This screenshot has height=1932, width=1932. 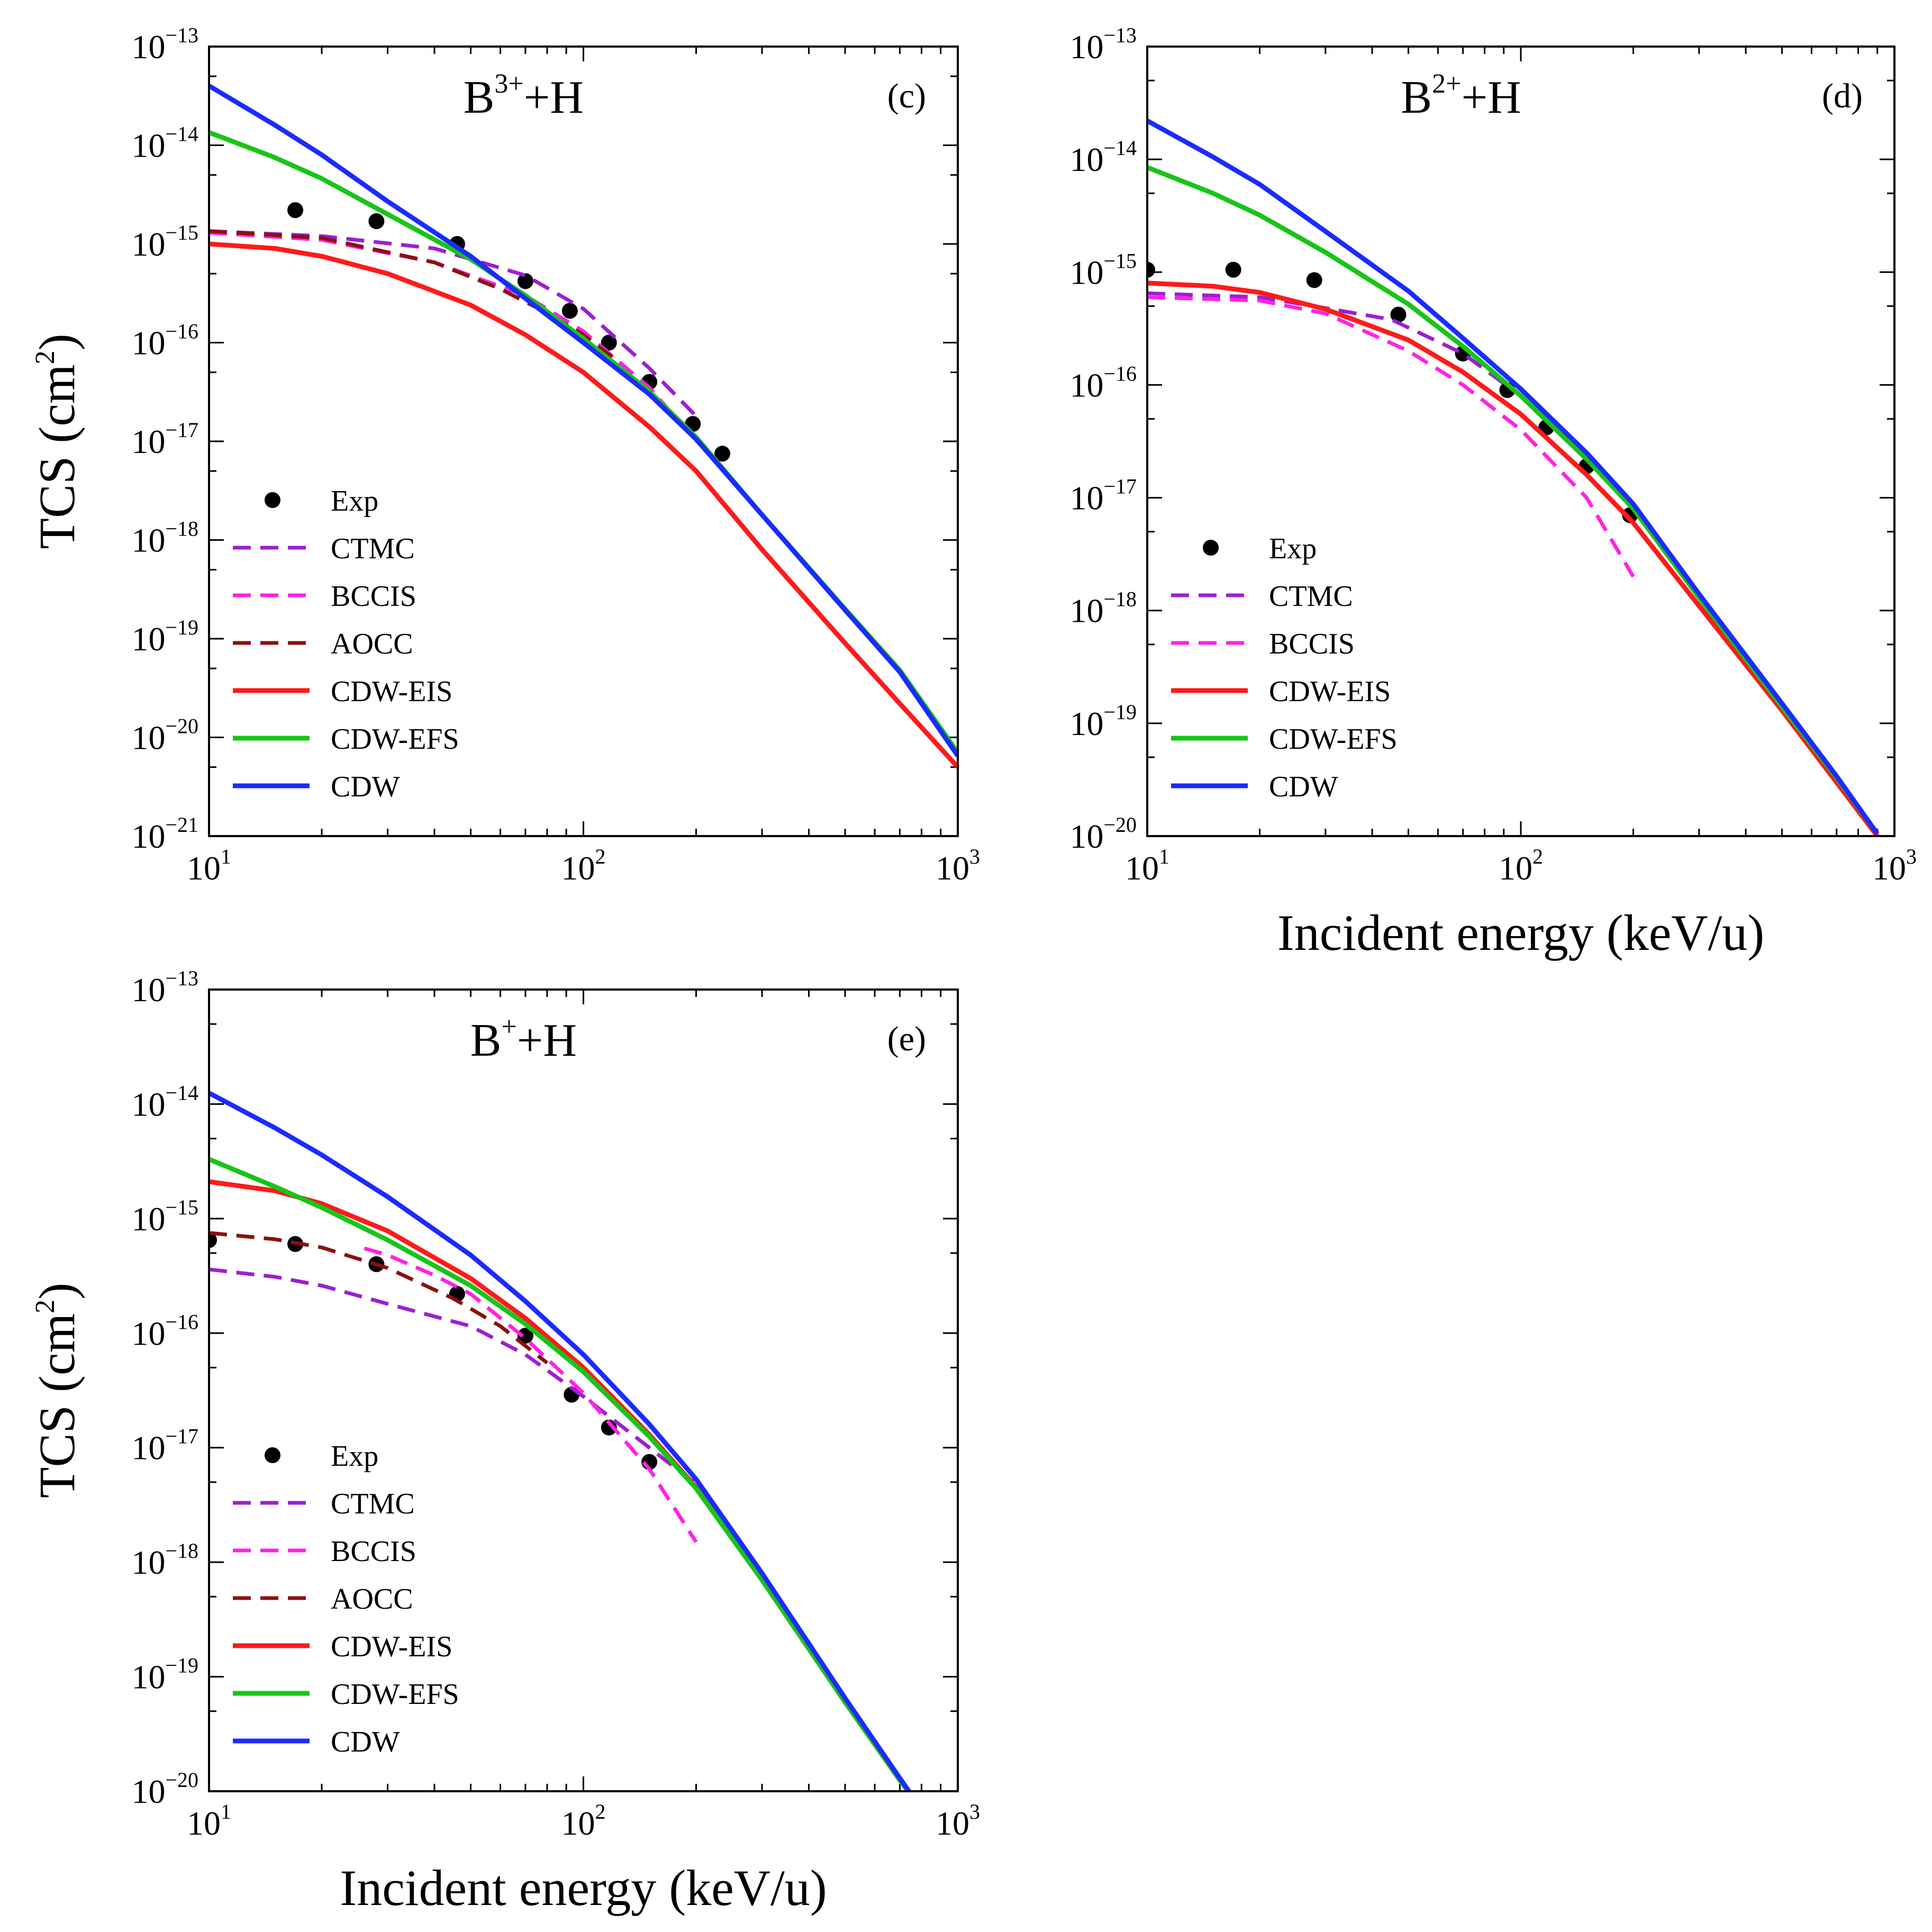 What do you see at coordinates (906, 1039) in the screenshot?
I see `panel-label: (e)` at bounding box center [906, 1039].